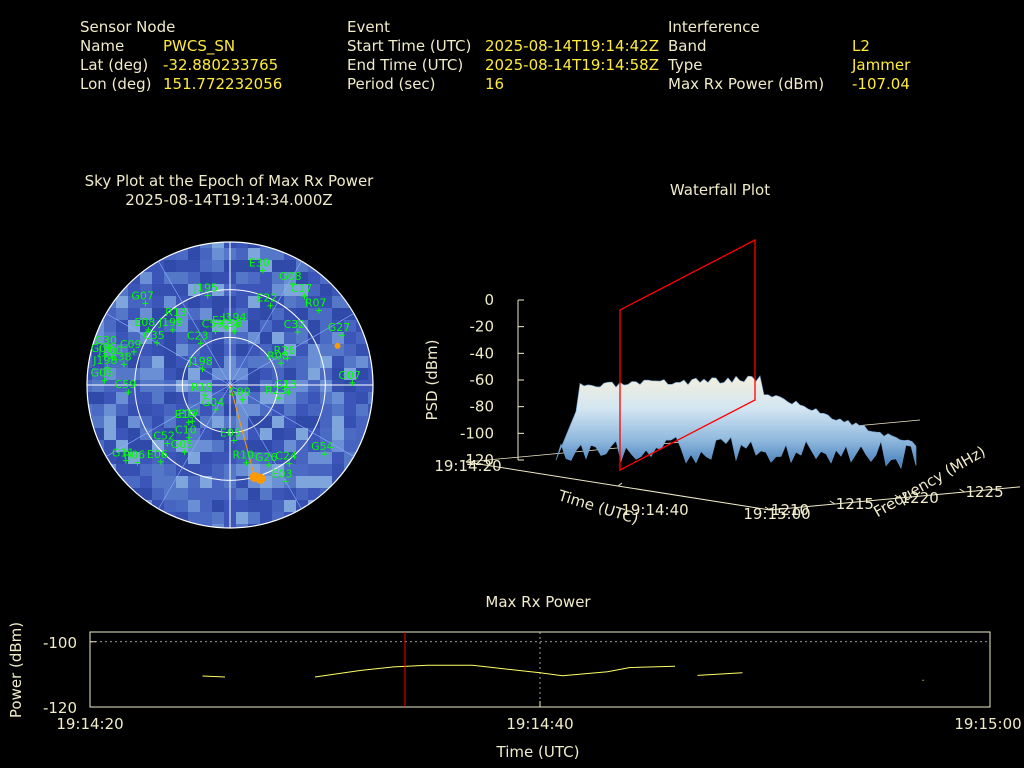 This screenshot has height=768, width=1024. Describe the element at coordinates (102, 46) in the screenshot. I see `sensor-name-label: Name` at that location.